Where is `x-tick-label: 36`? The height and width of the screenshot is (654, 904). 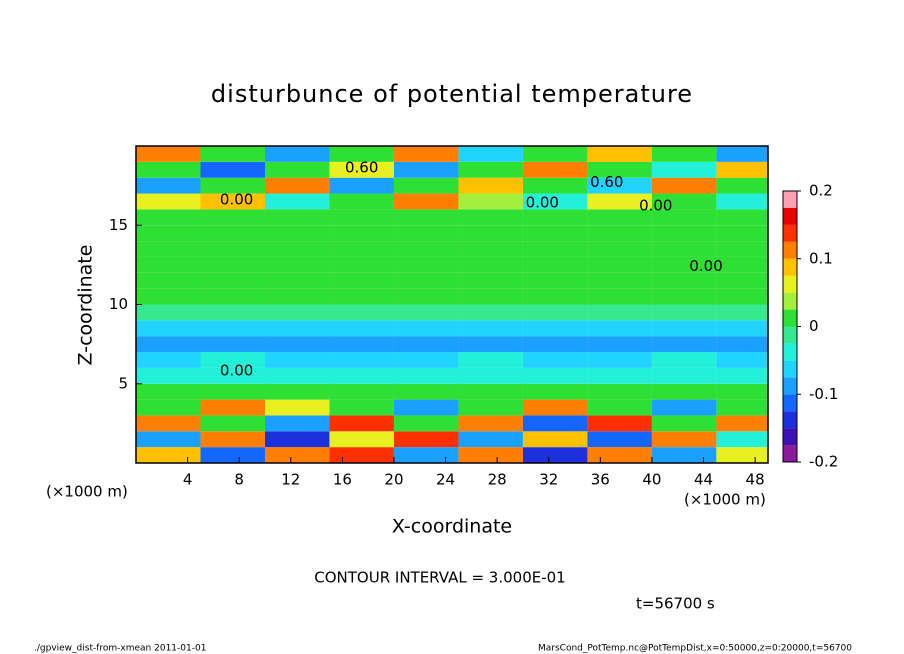 x-tick-label: 36 is located at coordinates (600, 480).